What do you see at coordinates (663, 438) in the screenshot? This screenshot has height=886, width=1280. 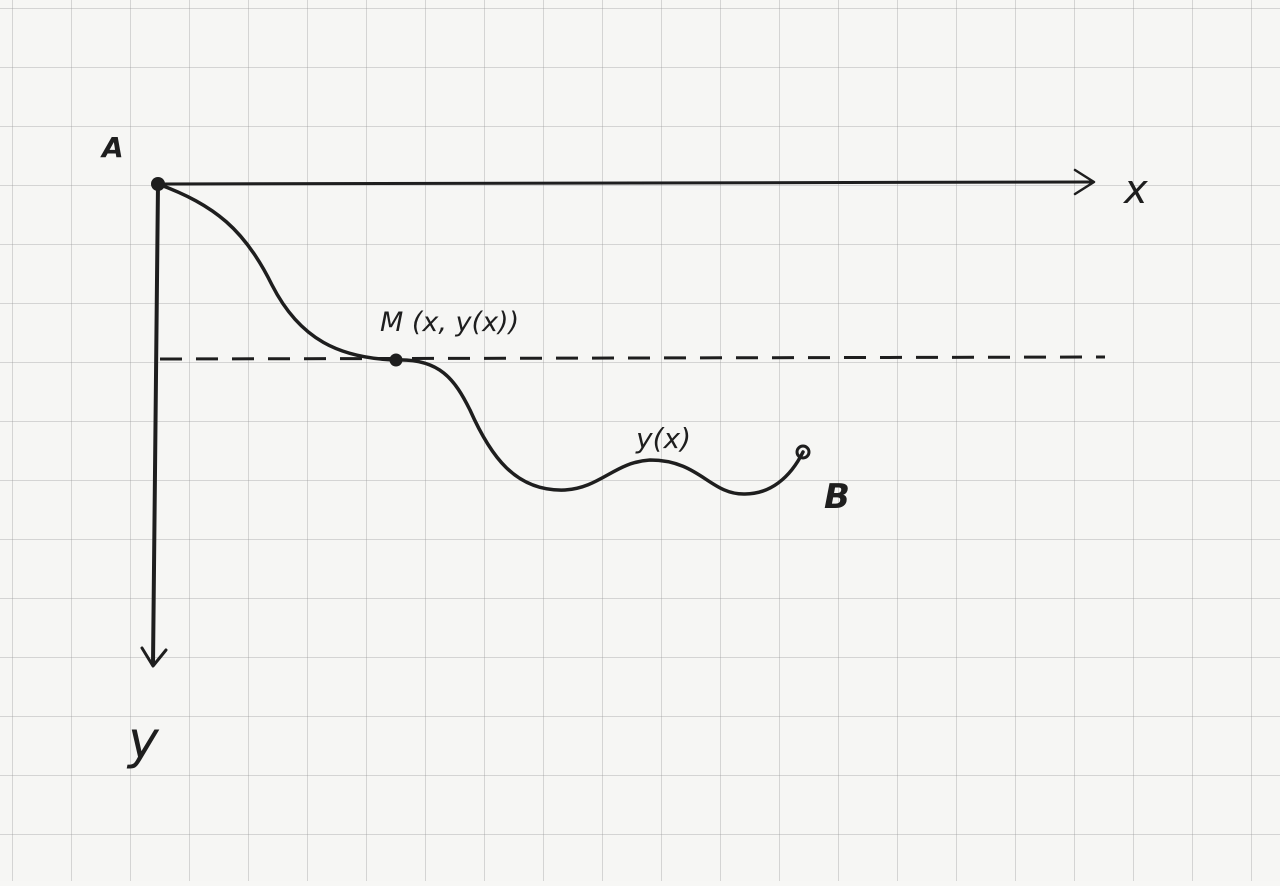 I see `curve-label: y(x)` at bounding box center [663, 438].